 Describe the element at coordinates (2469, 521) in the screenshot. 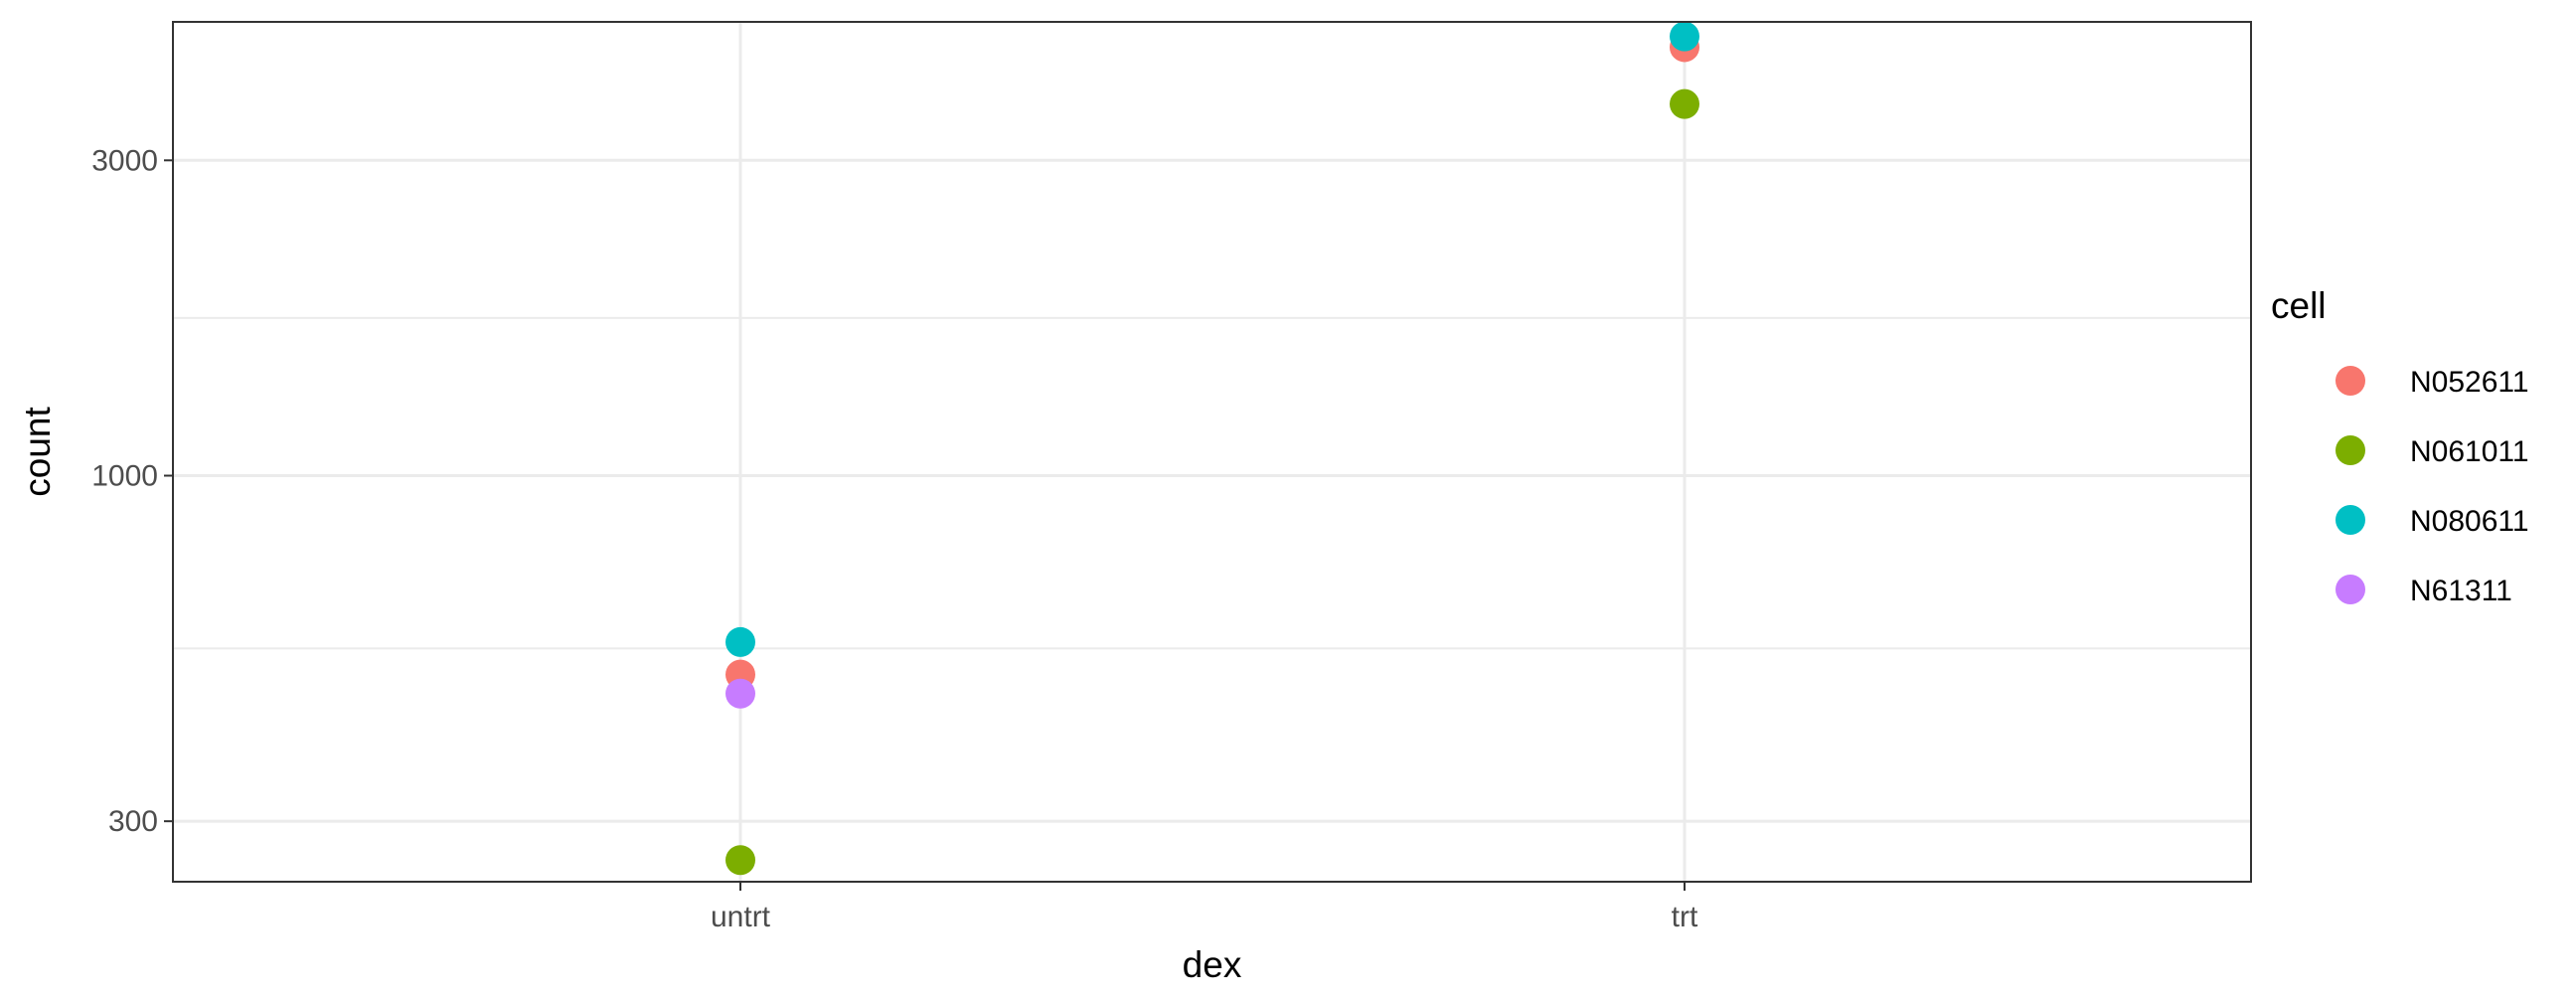

I see `legend-label: N080611` at that location.